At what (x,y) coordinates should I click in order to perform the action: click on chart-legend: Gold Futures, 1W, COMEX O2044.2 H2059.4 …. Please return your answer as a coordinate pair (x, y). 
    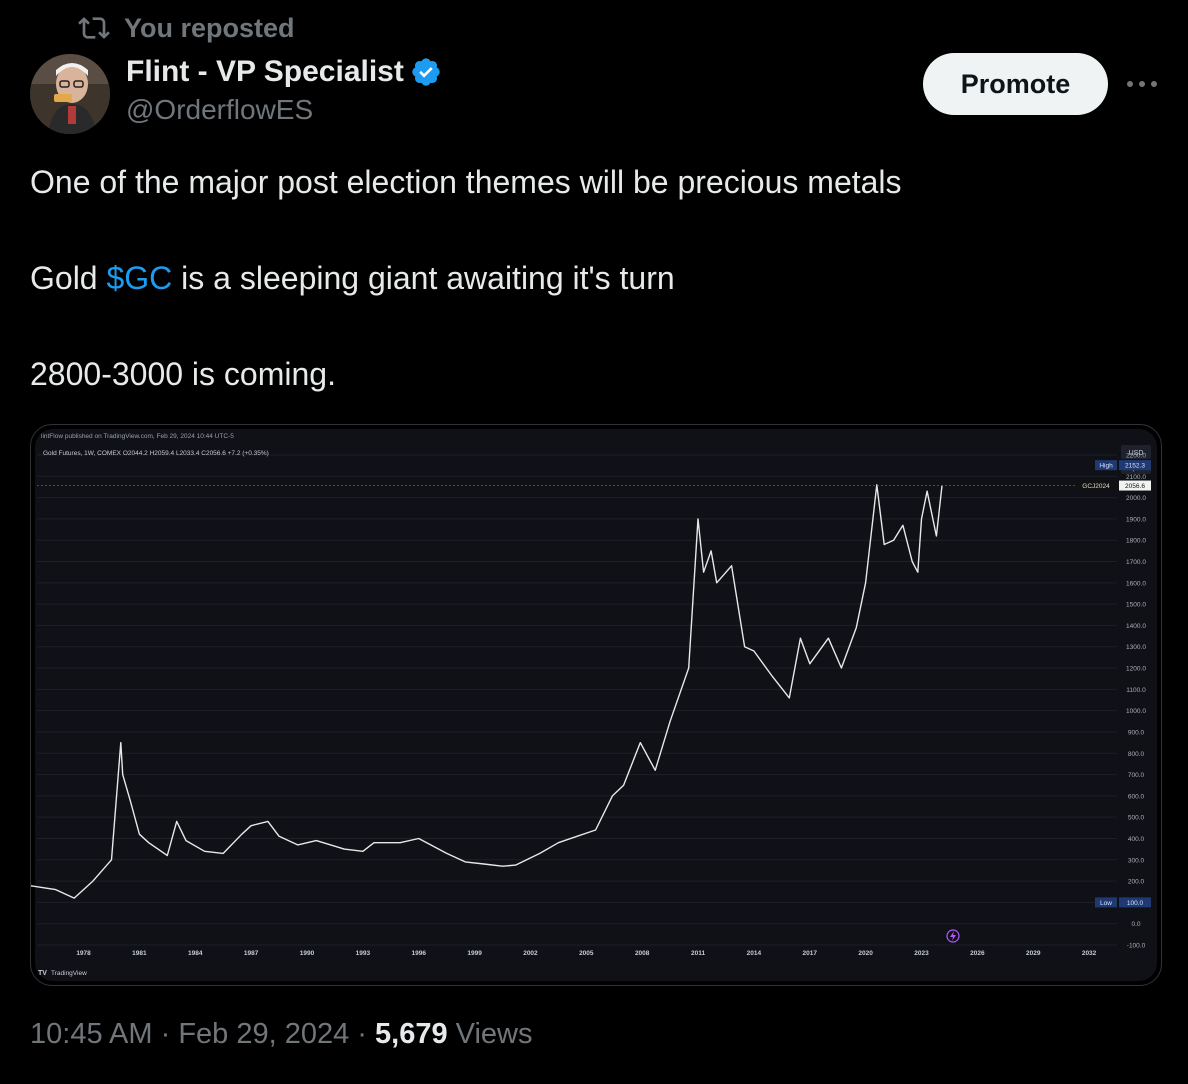
    Looking at the image, I should click on (156, 453).